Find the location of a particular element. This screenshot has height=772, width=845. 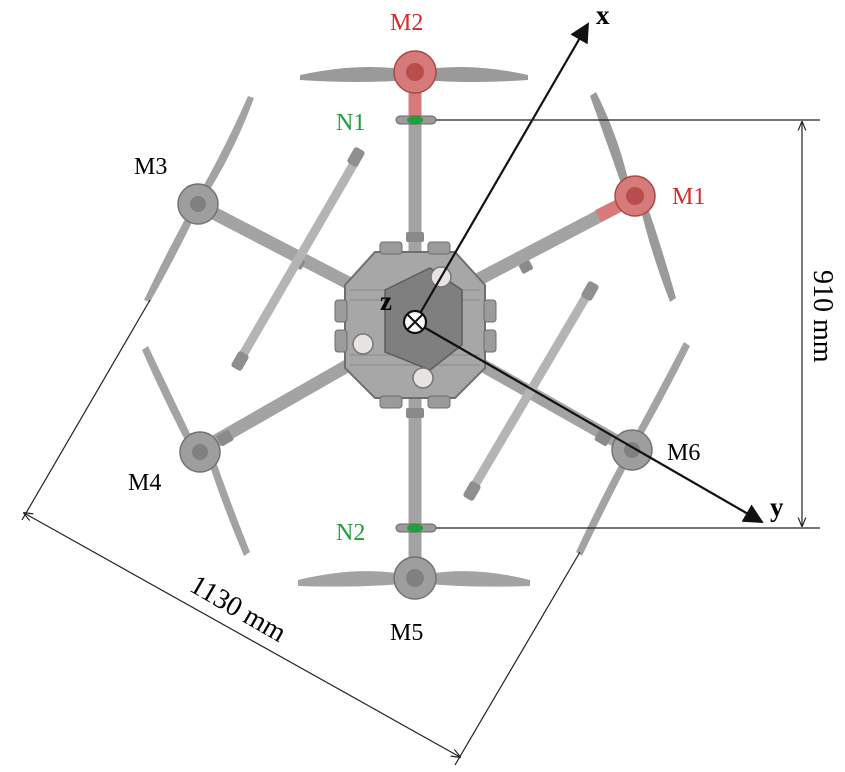

leg-left is located at coordinates (298, 260).